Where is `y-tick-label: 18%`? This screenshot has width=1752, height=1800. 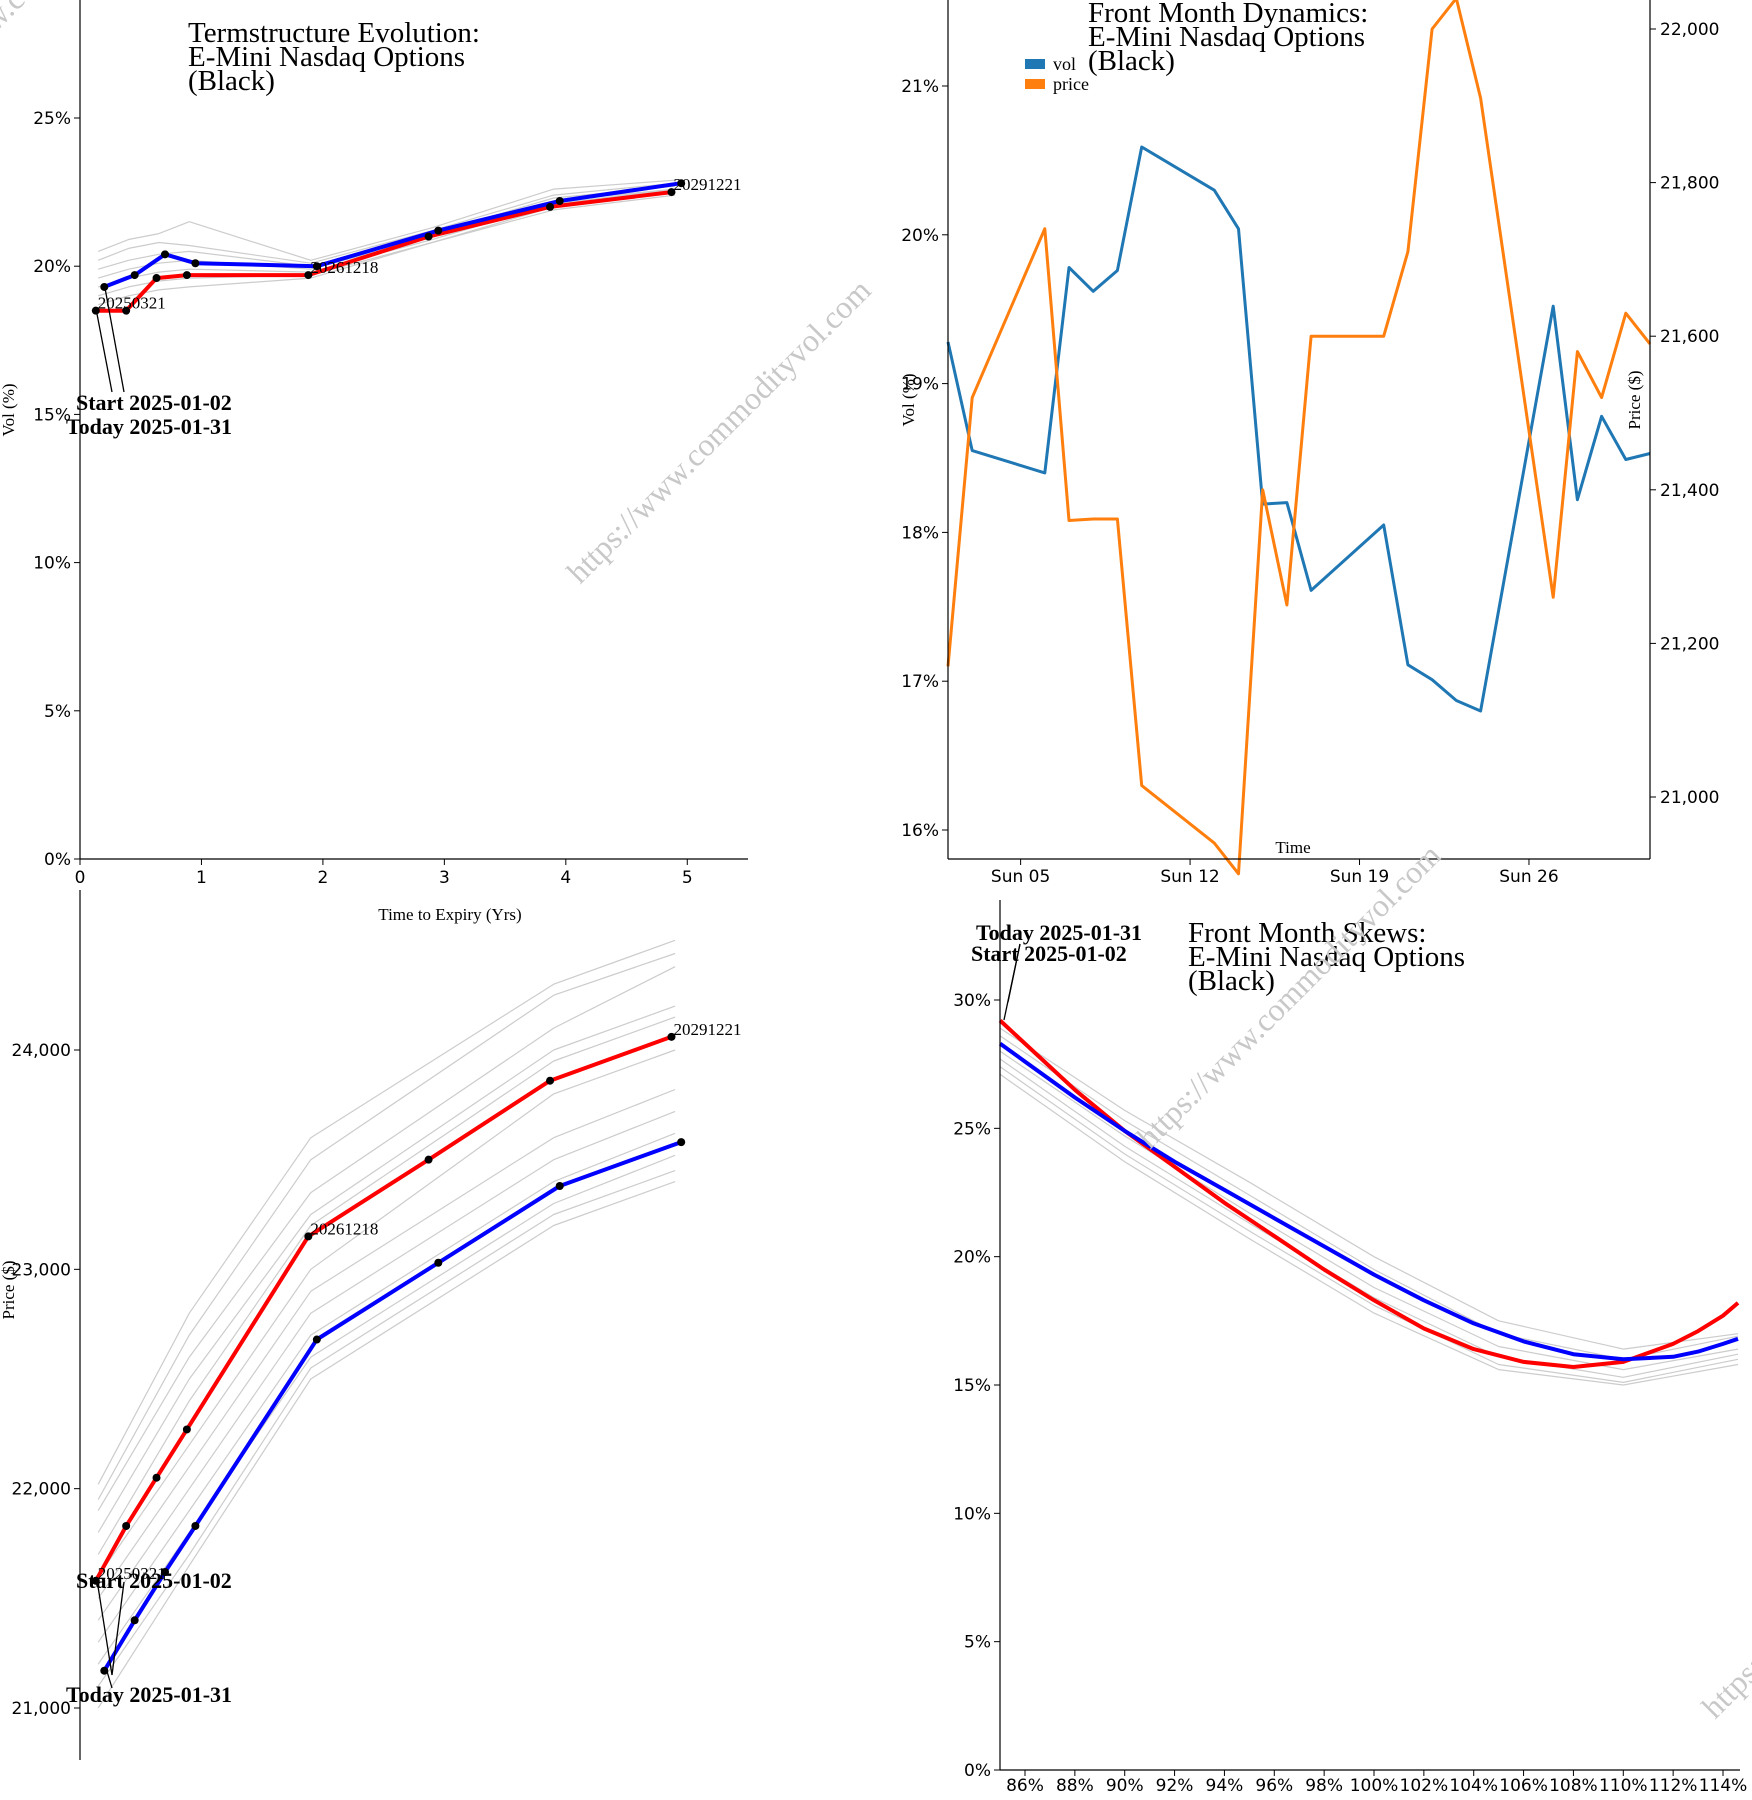
y-tick-label: 18% is located at coordinates (920, 533).